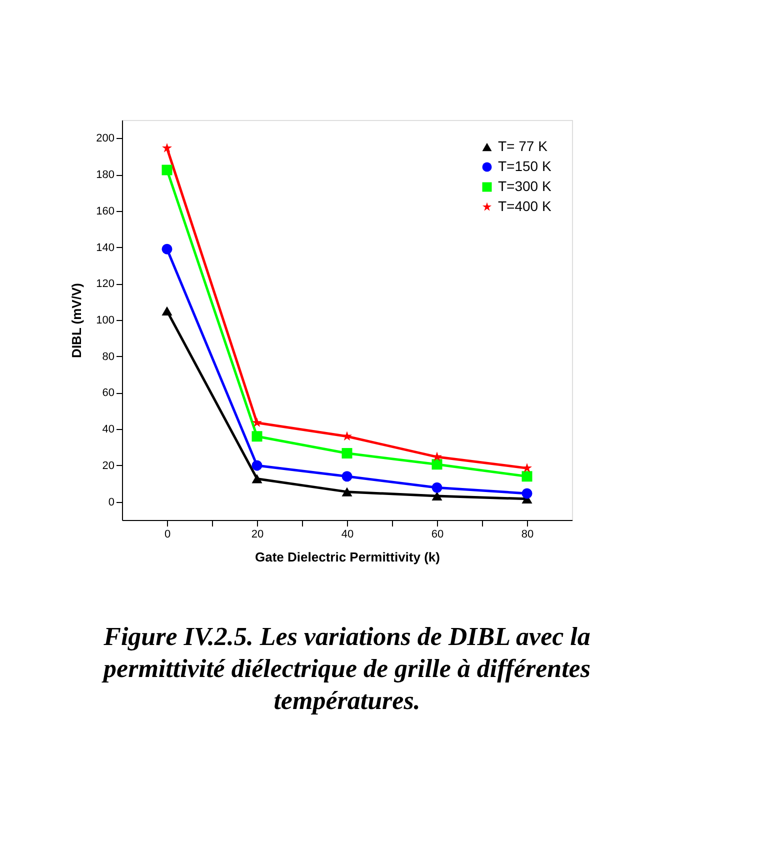  Describe the element at coordinates (257, 534) in the screenshot. I see `x-tick-label: 20` at that location.